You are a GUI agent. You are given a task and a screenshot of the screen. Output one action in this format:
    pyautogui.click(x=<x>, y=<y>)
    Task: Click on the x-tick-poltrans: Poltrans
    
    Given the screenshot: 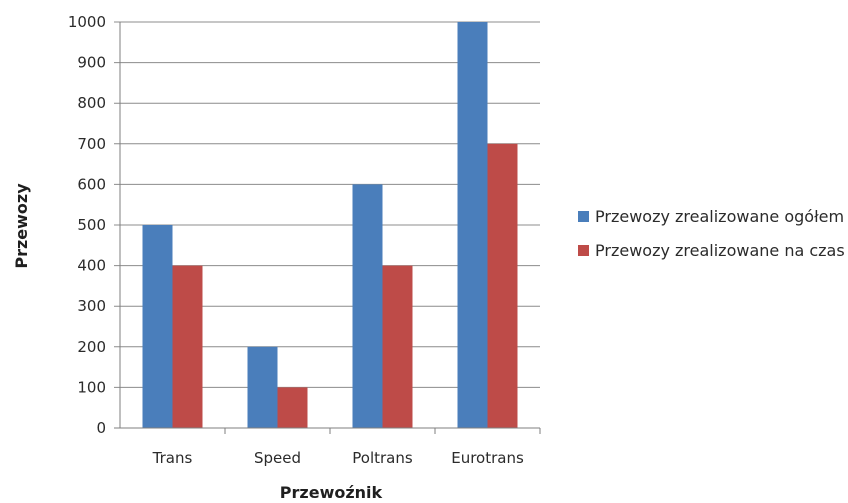 What is the action you would take?
    pyautogui.click(x=382, y=458)
    